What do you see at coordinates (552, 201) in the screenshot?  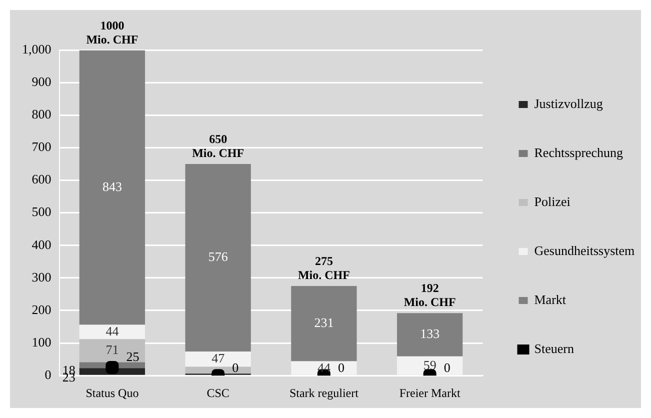 I see `legend-label: Polizei` at bounding box center [552, 201].